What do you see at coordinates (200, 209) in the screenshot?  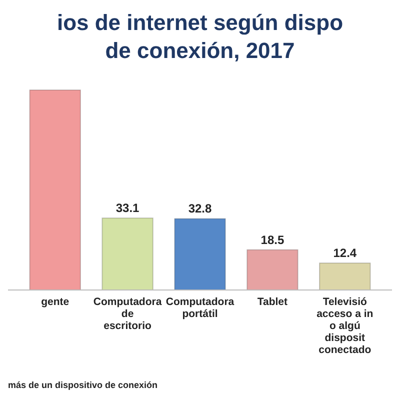 I see `data-label: 32.8` at bounding box center [200, 209].